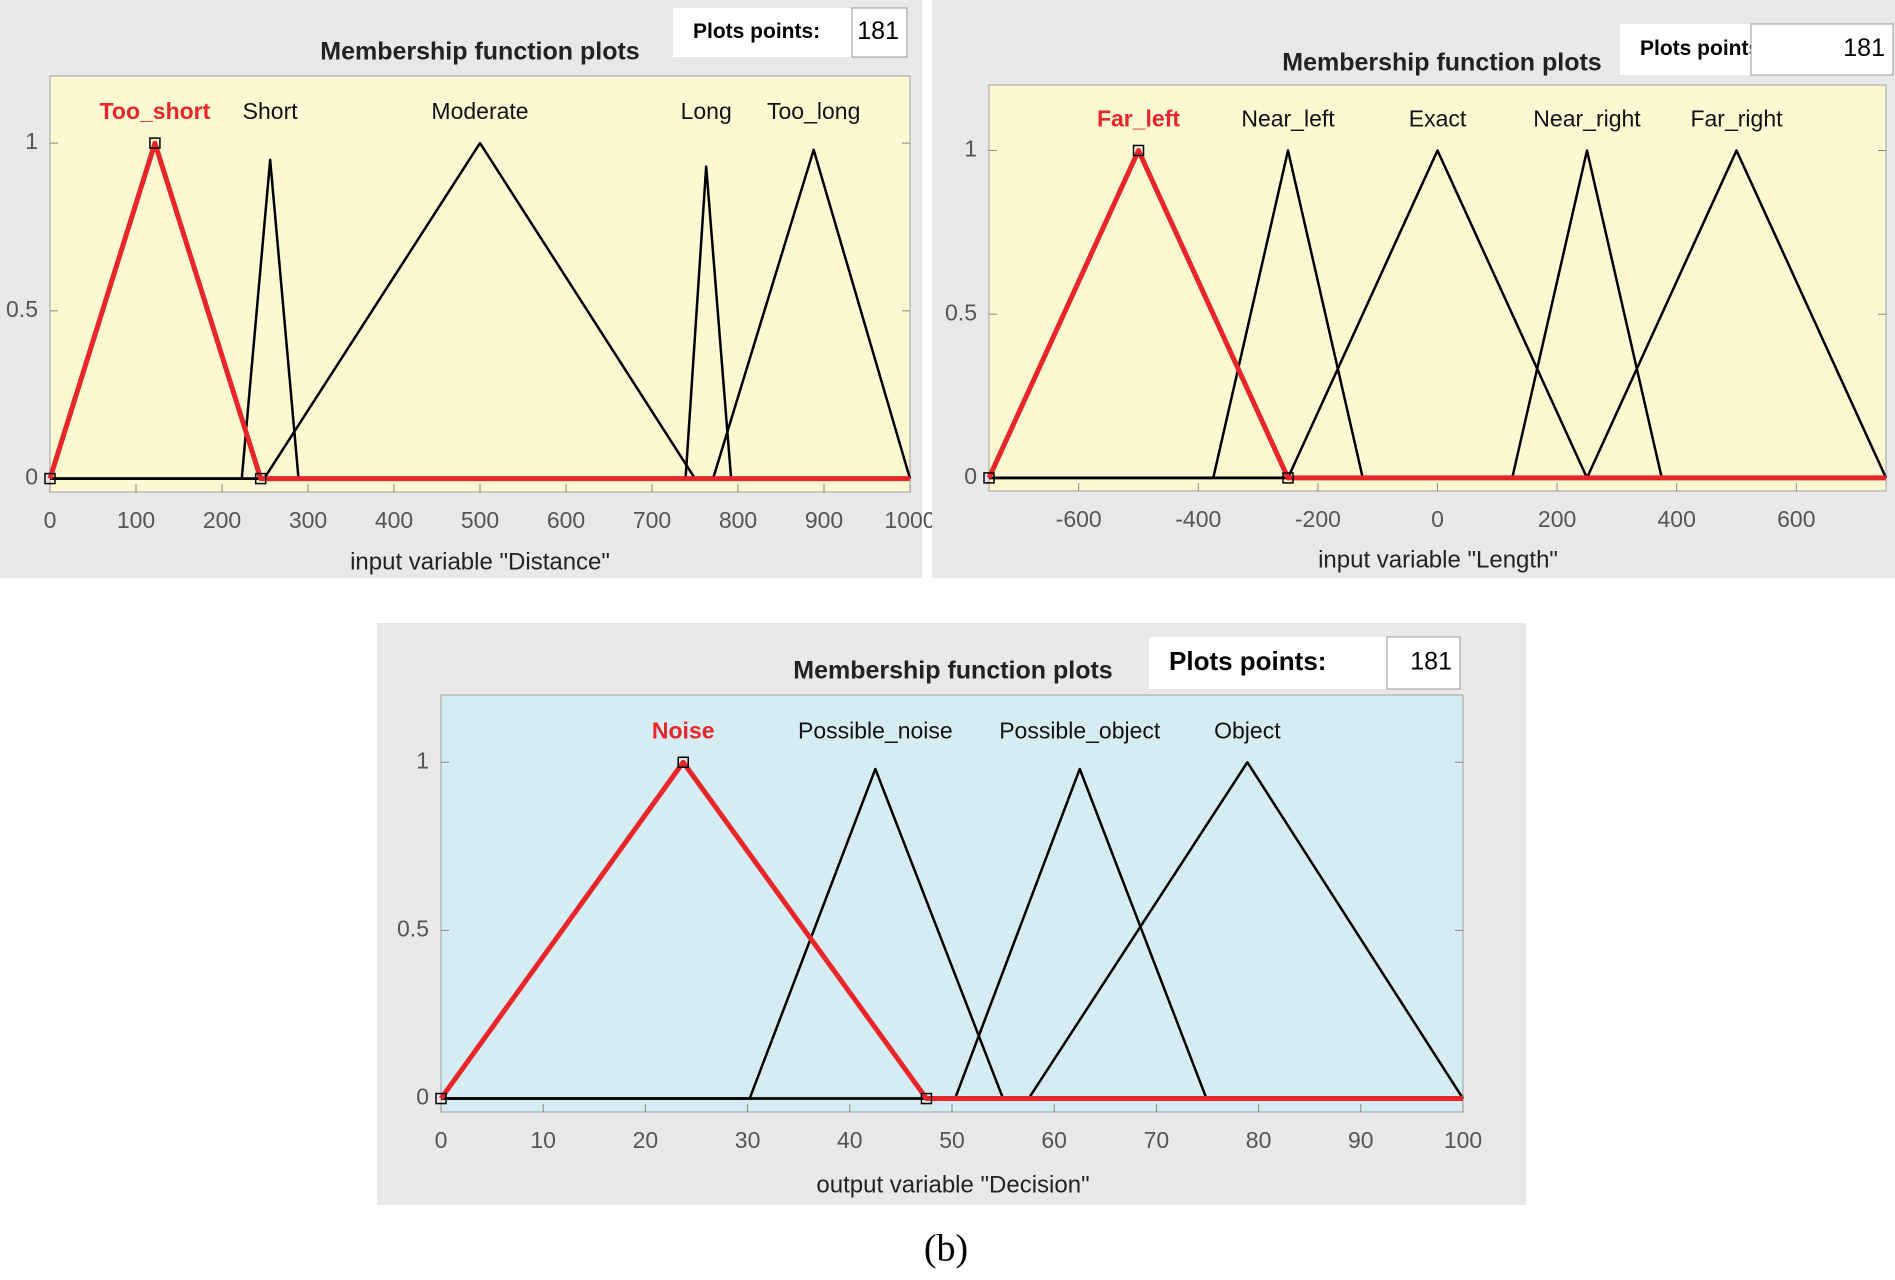  I want to click on series-label: Far_right, so click(1736, 119).